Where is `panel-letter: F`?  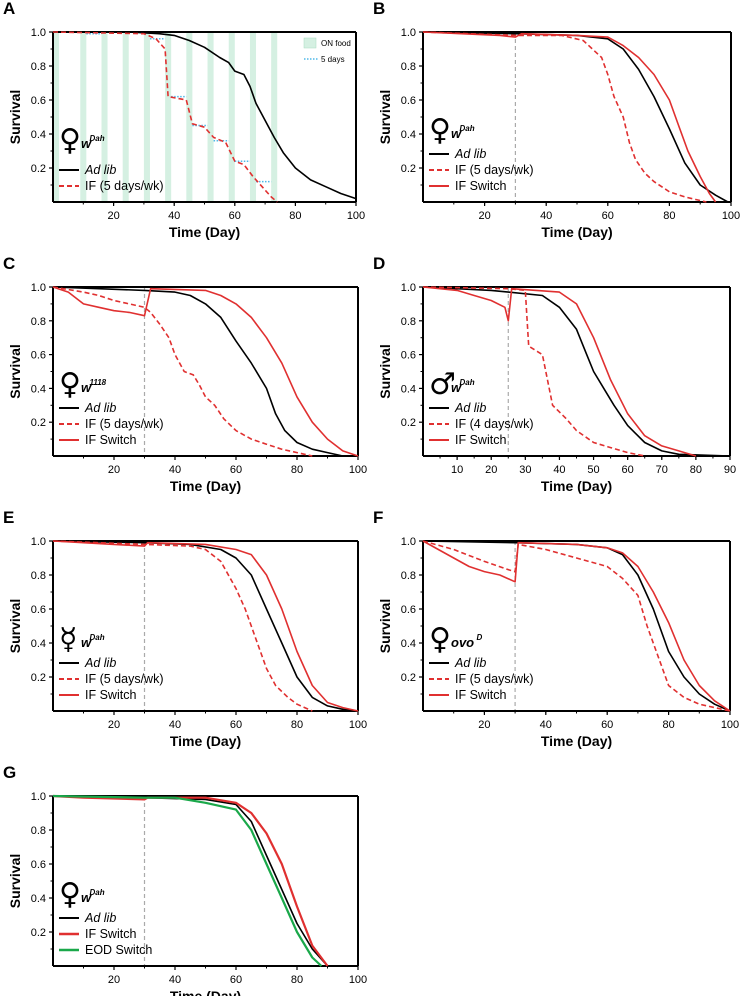
panel-letter: F is located at coordinates (378, 517).